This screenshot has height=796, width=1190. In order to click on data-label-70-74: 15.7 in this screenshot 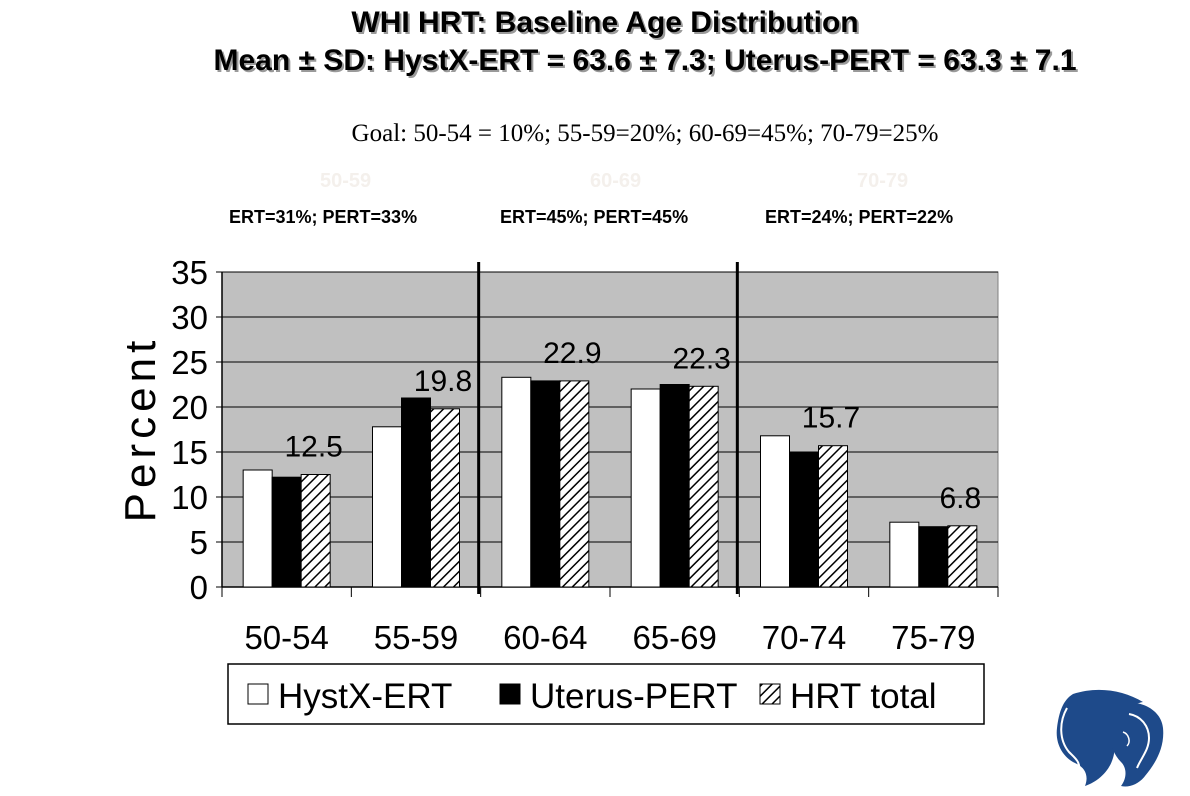, I will do `click(831, 418)`.